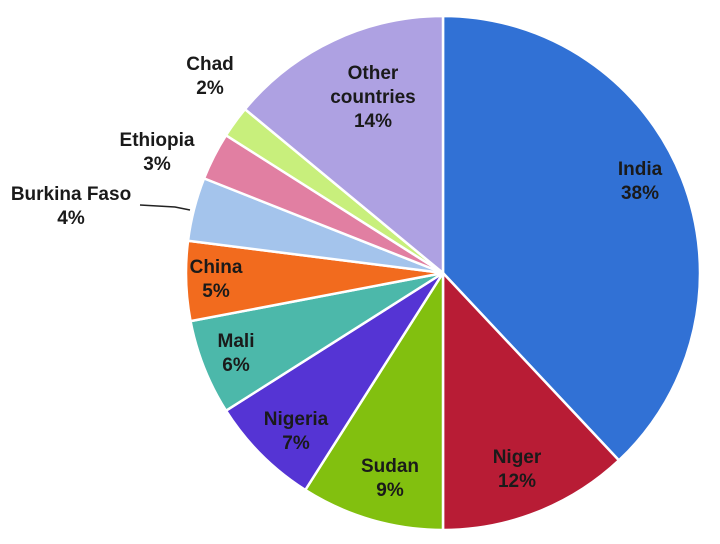 This screenshot has width=720, height=544. What do you see at coordinates (71, 206) in the screenshot?
I see `slice-label-burkina-faso: Burkina Faso 4%` at bounding box center [71, 206].